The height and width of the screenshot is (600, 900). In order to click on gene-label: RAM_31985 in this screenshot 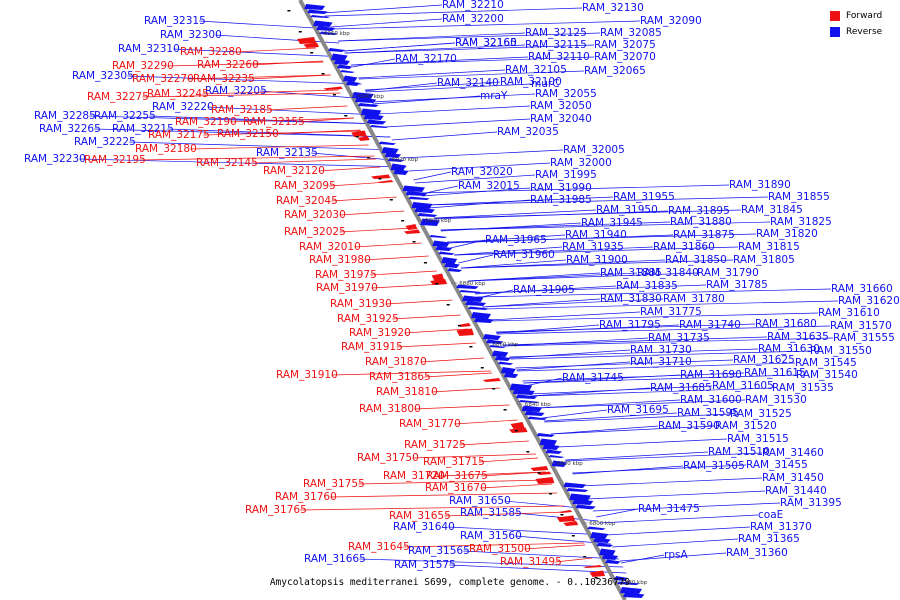, I will do `click(561, 200)`.